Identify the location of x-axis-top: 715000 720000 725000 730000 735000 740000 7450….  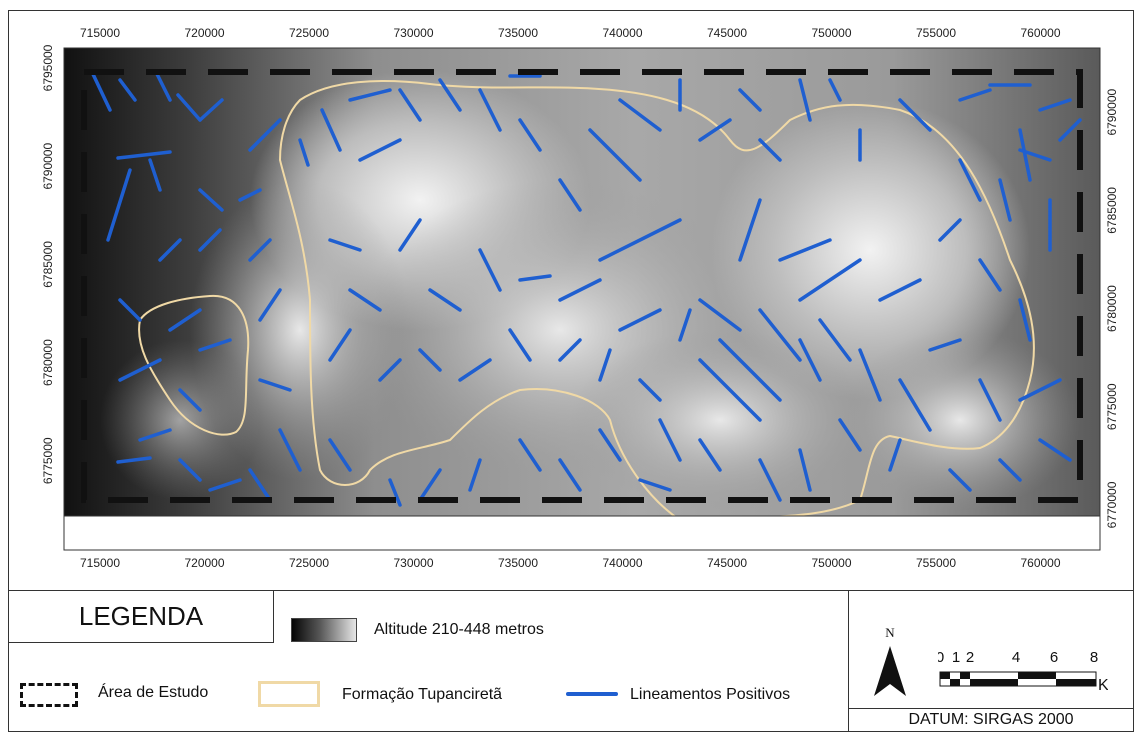
(570, 33).